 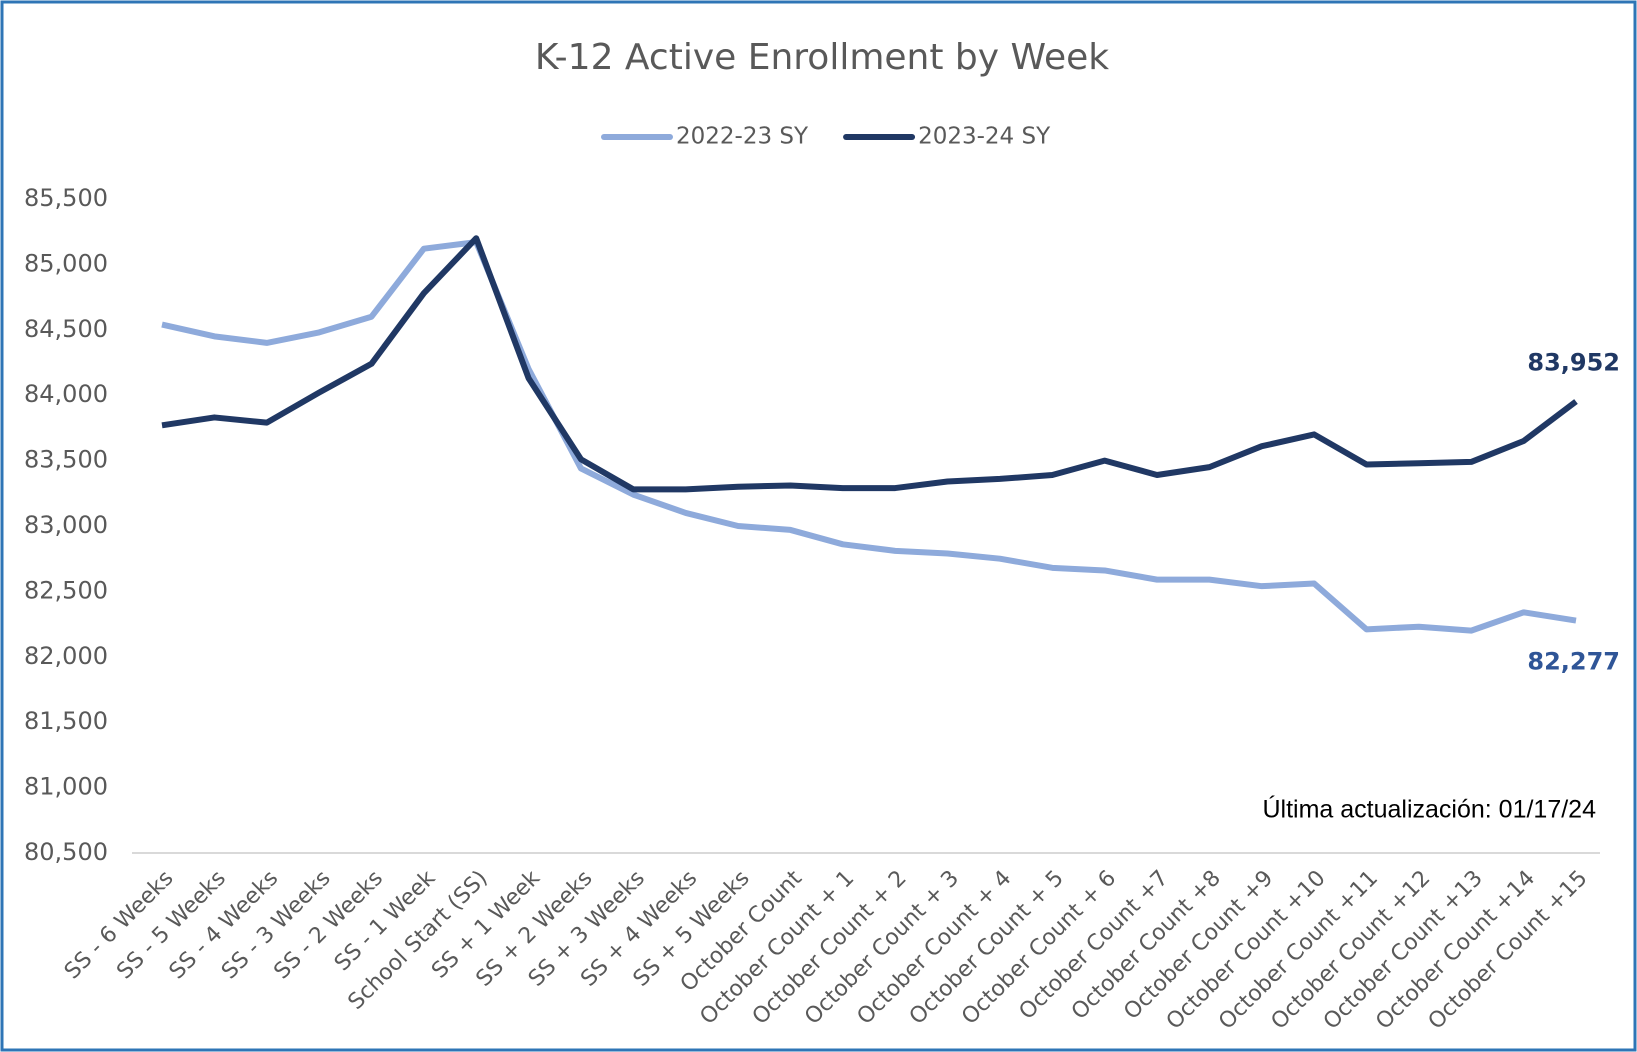 What do you see at coordinates (66, 852) in the screenshot?
I see `y-tick-label: 80,500` at bounding box center [66, 852].